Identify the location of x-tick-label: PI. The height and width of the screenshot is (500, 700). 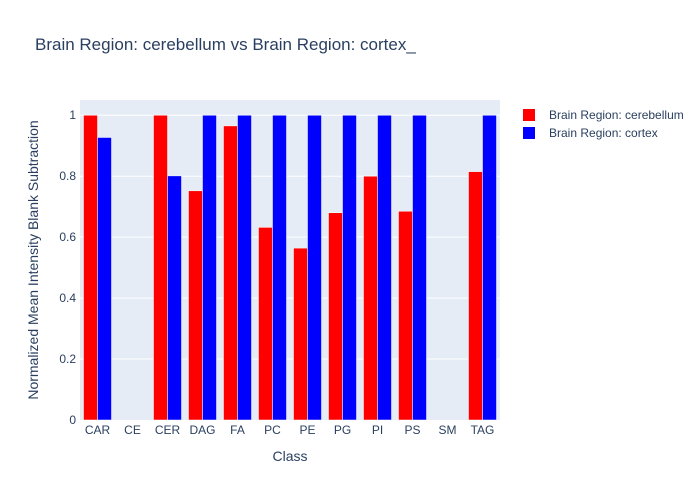
(377, 430).